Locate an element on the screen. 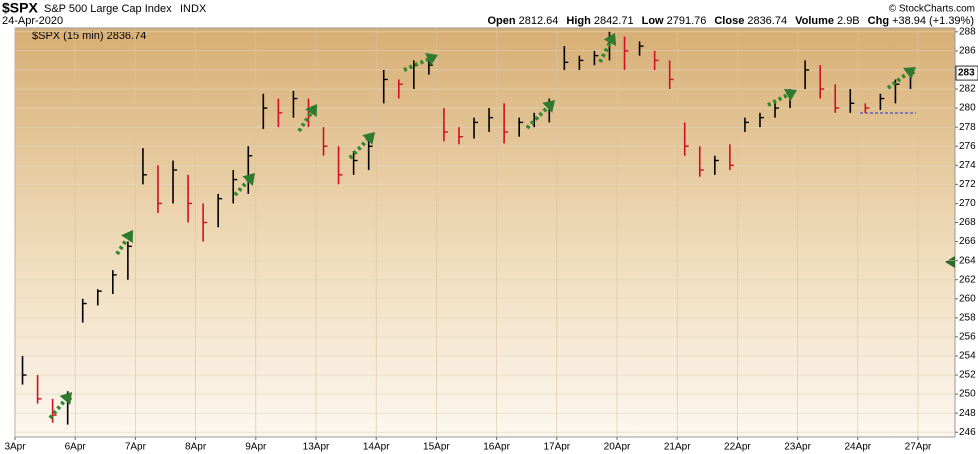 This screenshot has height=454, width=978. y-tick-label: 276 is located at coordinates (967, 146).